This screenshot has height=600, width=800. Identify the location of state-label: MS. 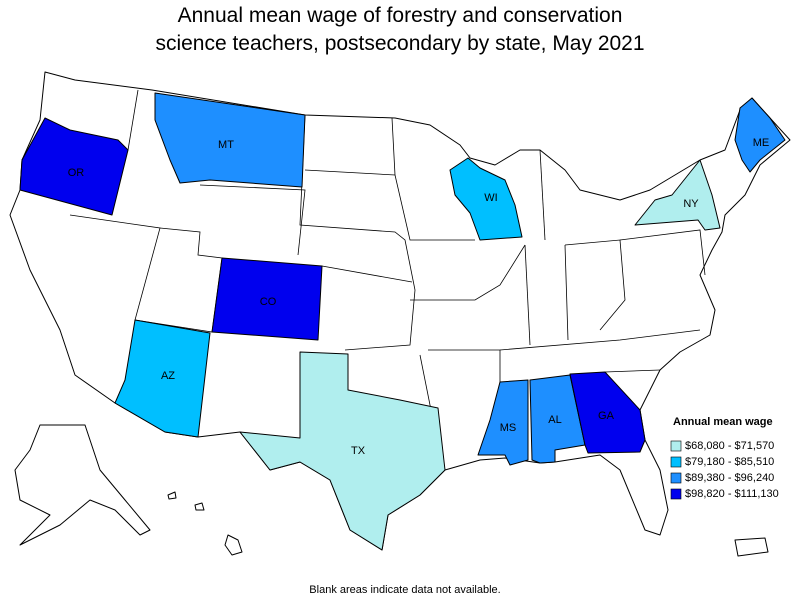
(508, 428).